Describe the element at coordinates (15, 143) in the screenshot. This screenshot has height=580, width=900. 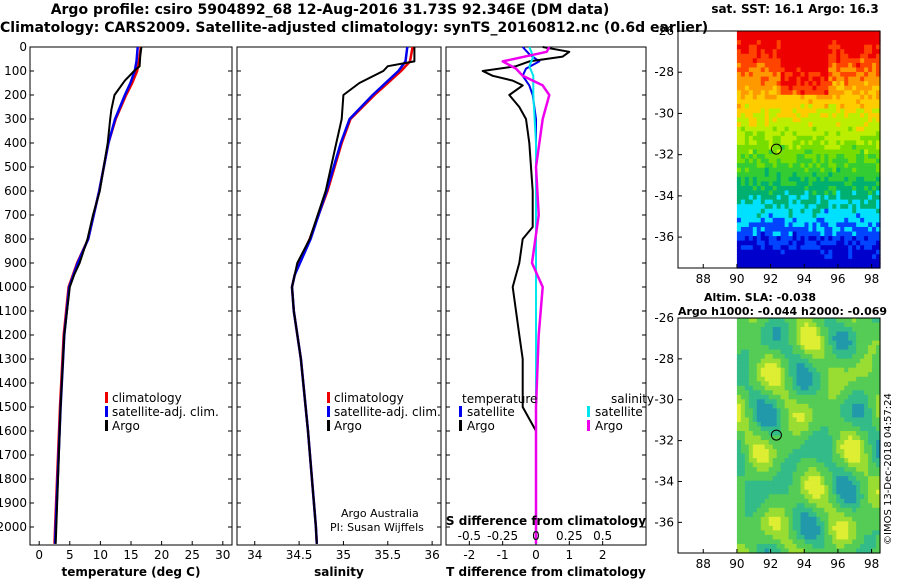
I see `y-tick-label: 400` at that location.